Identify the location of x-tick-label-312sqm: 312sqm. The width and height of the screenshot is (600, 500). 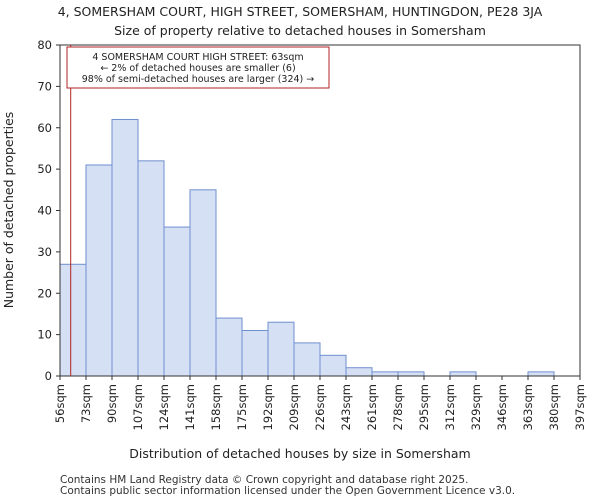
(450, 407).